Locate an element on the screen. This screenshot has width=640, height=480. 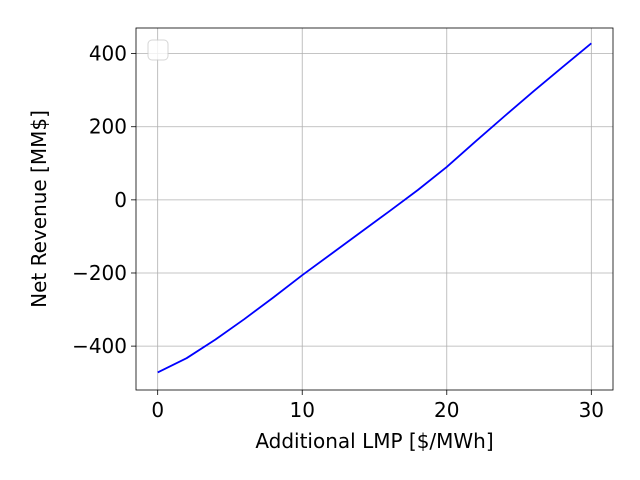
y-tick-label: 200 is located at coordinates (108, 127).